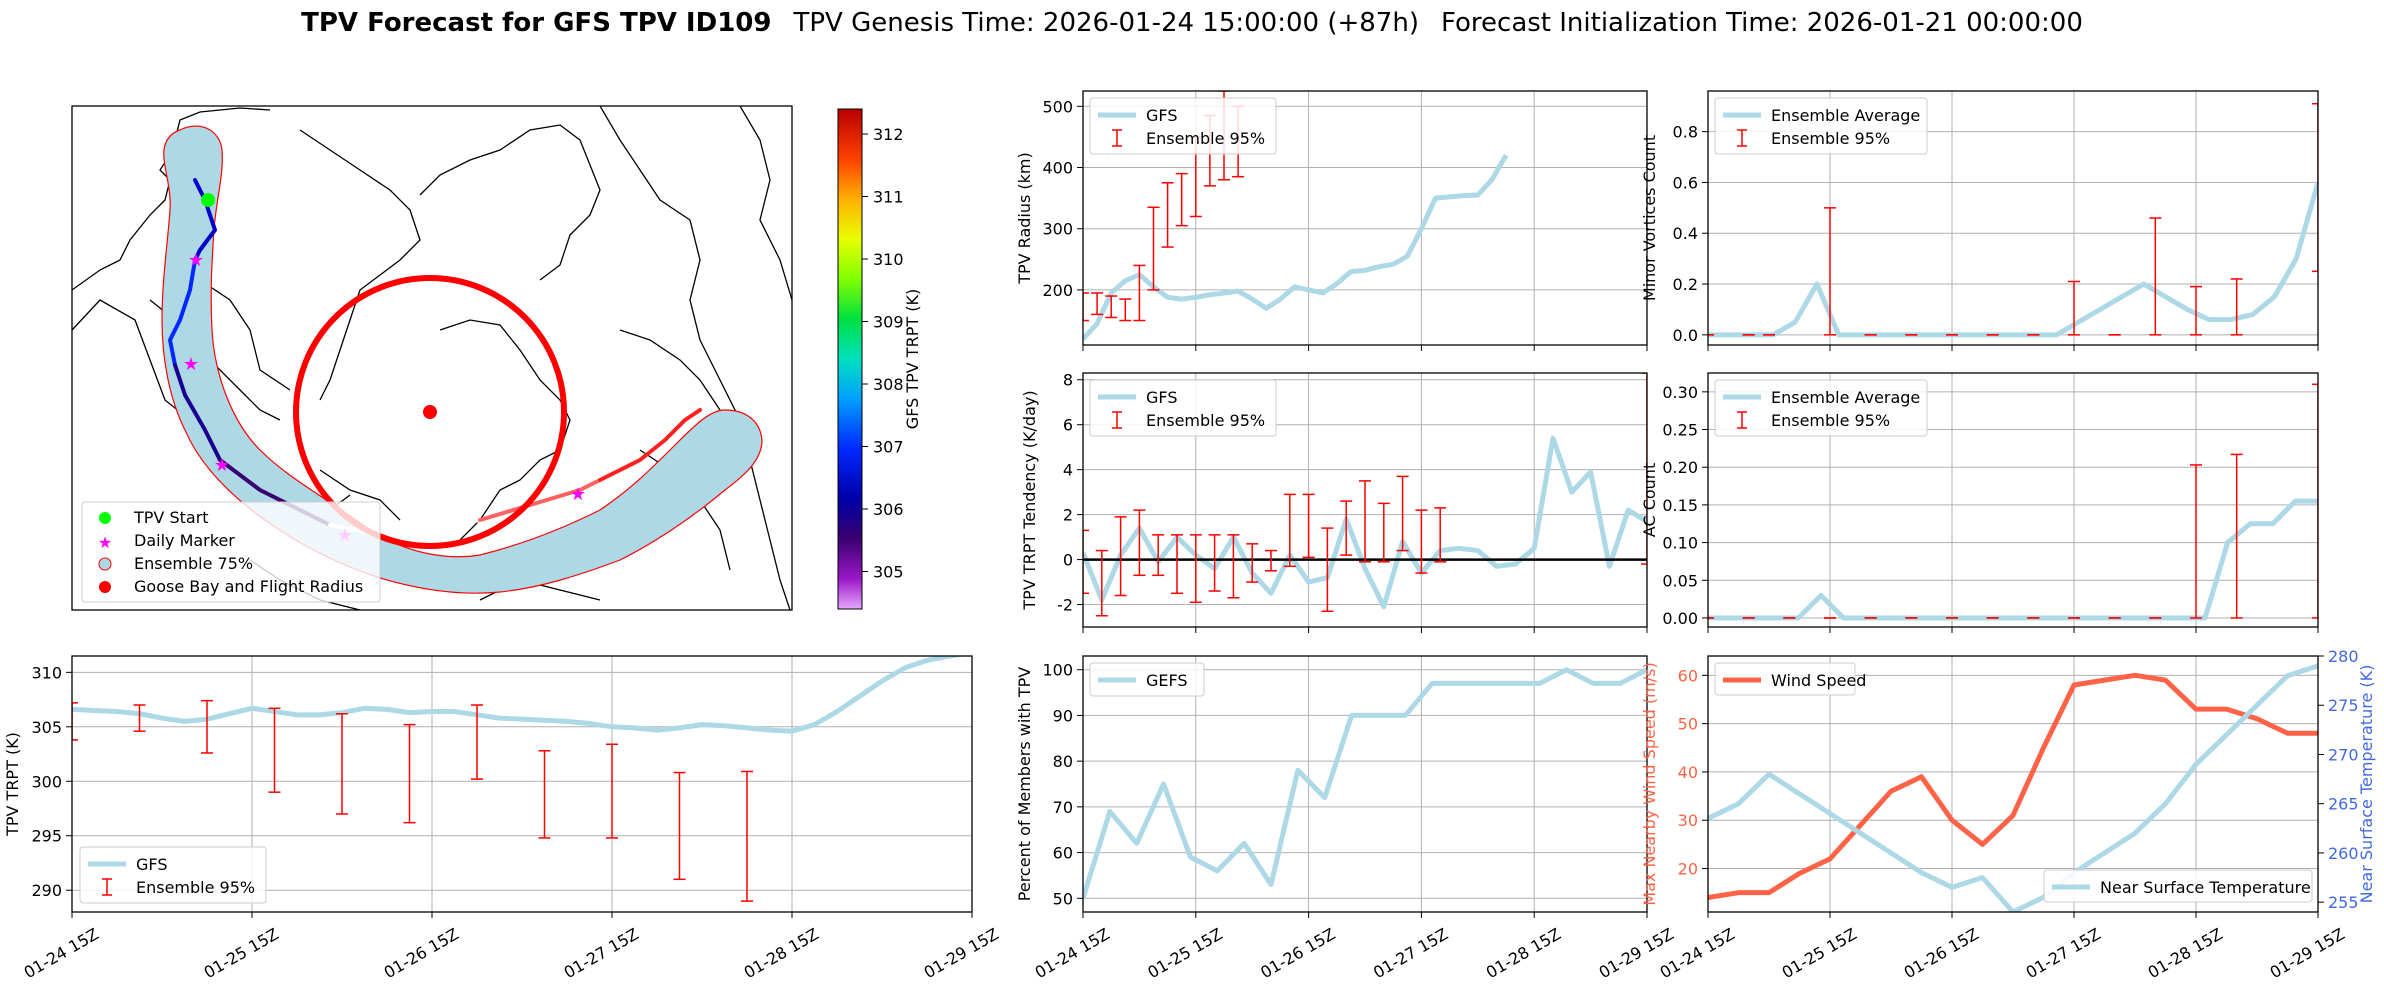 This screenshot has width=2384, height=986. I want to click on y-right-tick-label: 260, so click(2343, 853).